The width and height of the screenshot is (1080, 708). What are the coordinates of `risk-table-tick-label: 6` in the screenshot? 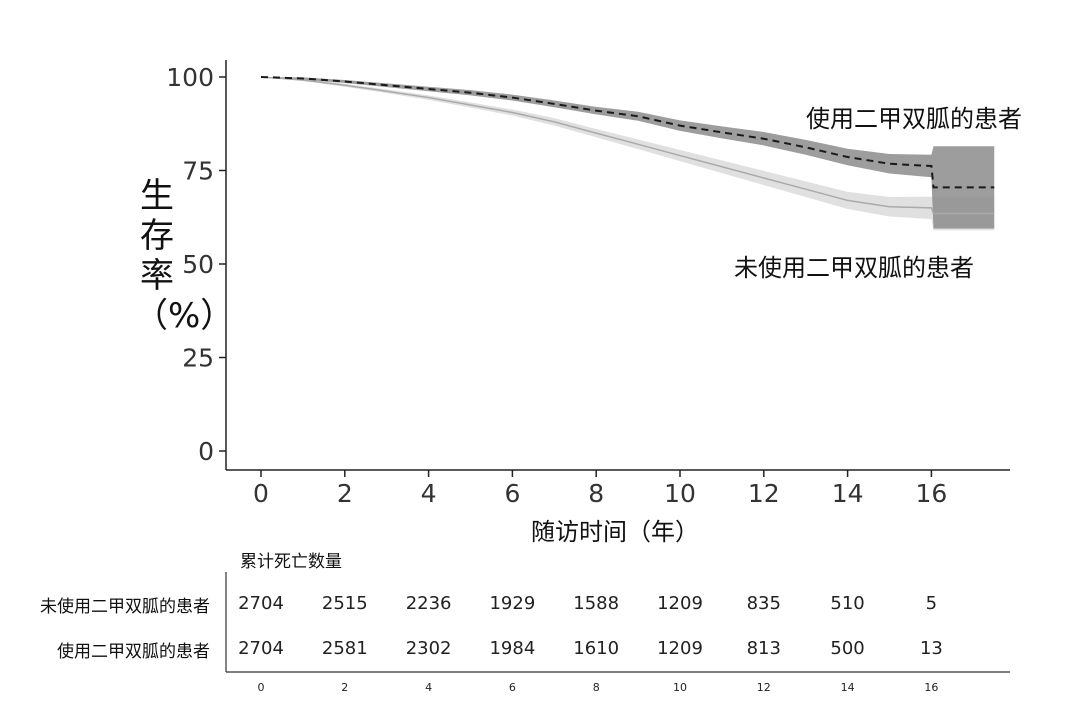 It's located at (512, 687).